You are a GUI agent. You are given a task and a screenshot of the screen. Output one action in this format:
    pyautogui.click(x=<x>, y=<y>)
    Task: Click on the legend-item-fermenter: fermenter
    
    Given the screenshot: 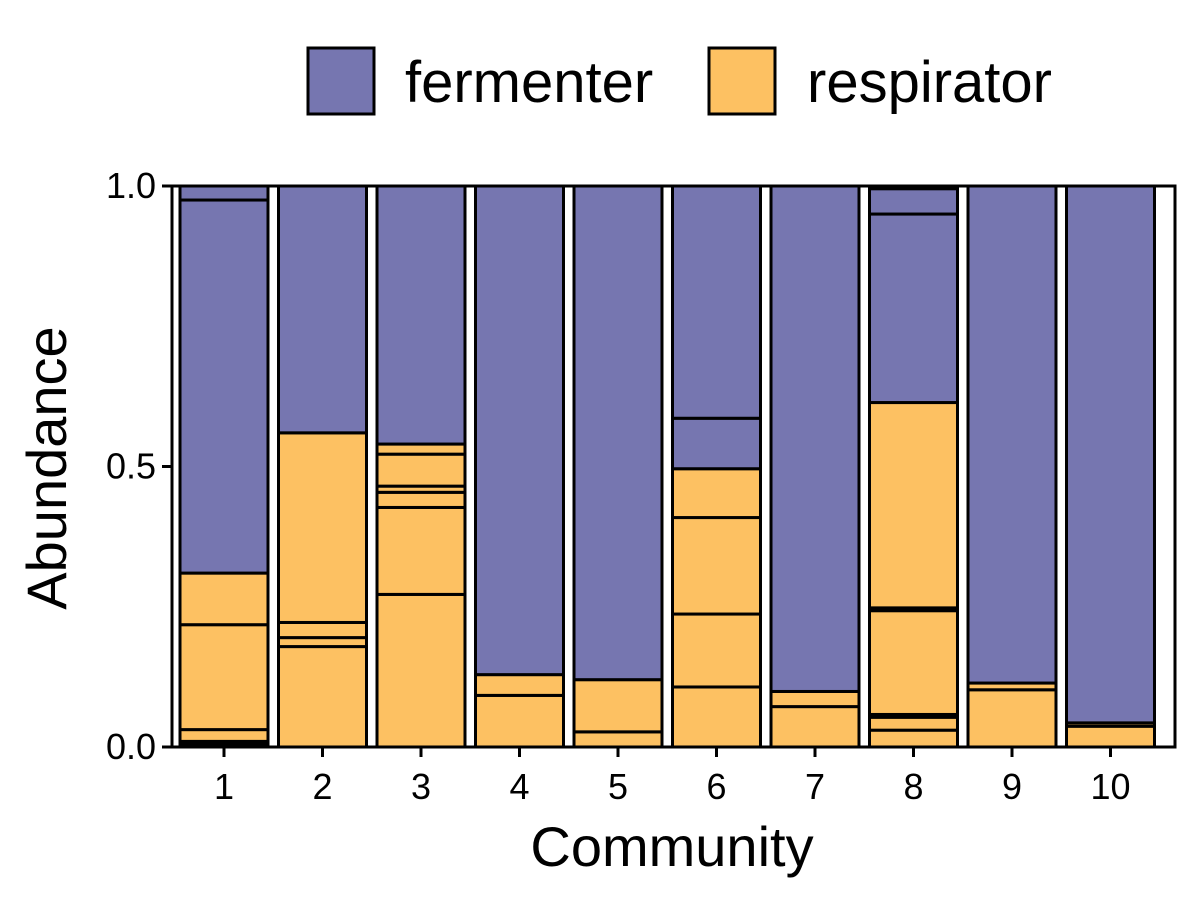 What is the action you would take?
    pyautogui.click(x=479, y=81)
    